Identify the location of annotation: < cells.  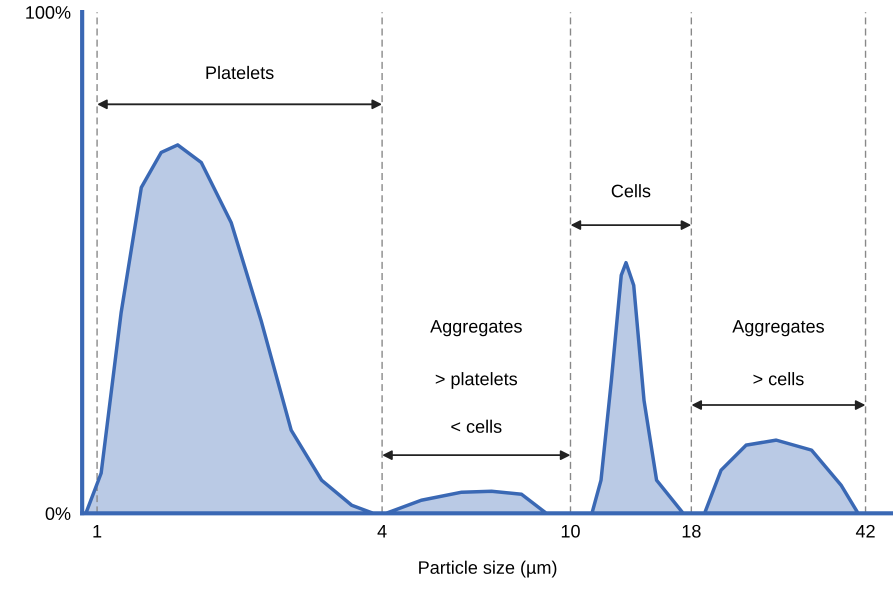
(476, 426).